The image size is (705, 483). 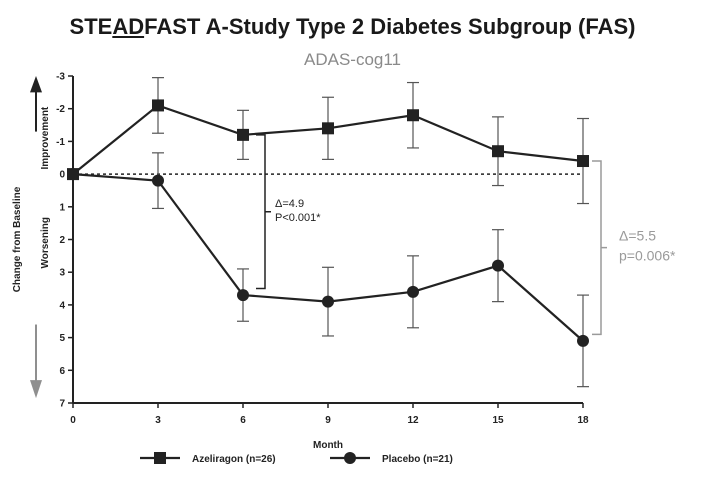 I want to click on legend-azeliragon-label: Azeliragon (n=26), so click(x=234, y=459).